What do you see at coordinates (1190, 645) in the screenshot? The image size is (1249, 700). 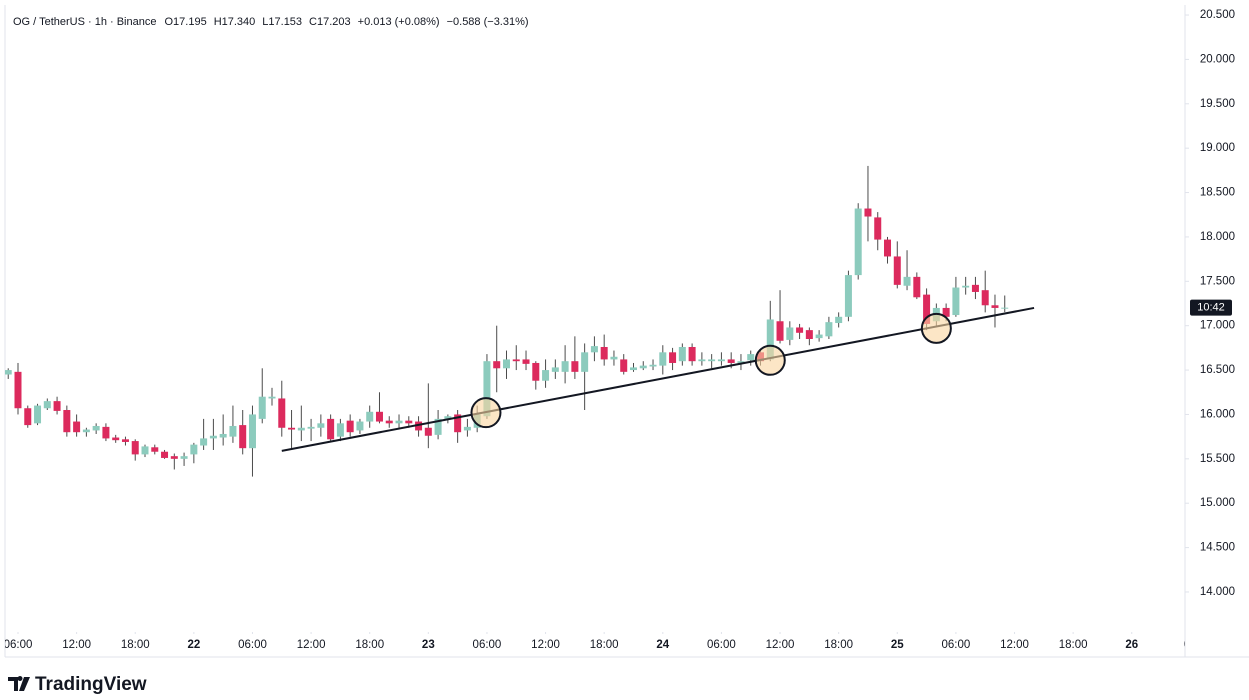 I see `x-tick-label: 06` at bounding box center [1190, 645].